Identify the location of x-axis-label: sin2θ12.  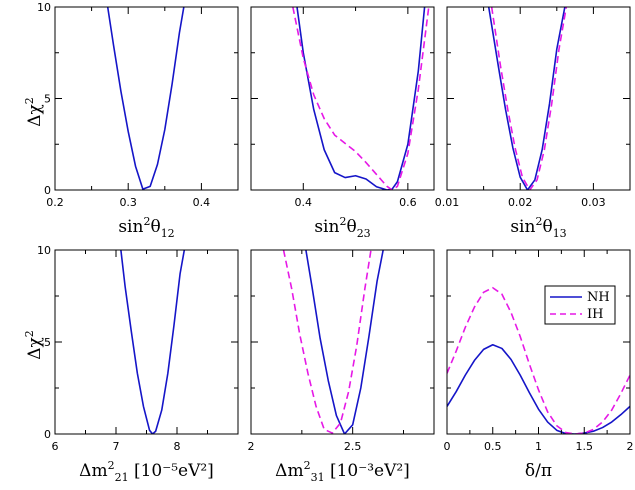
(146, 227).